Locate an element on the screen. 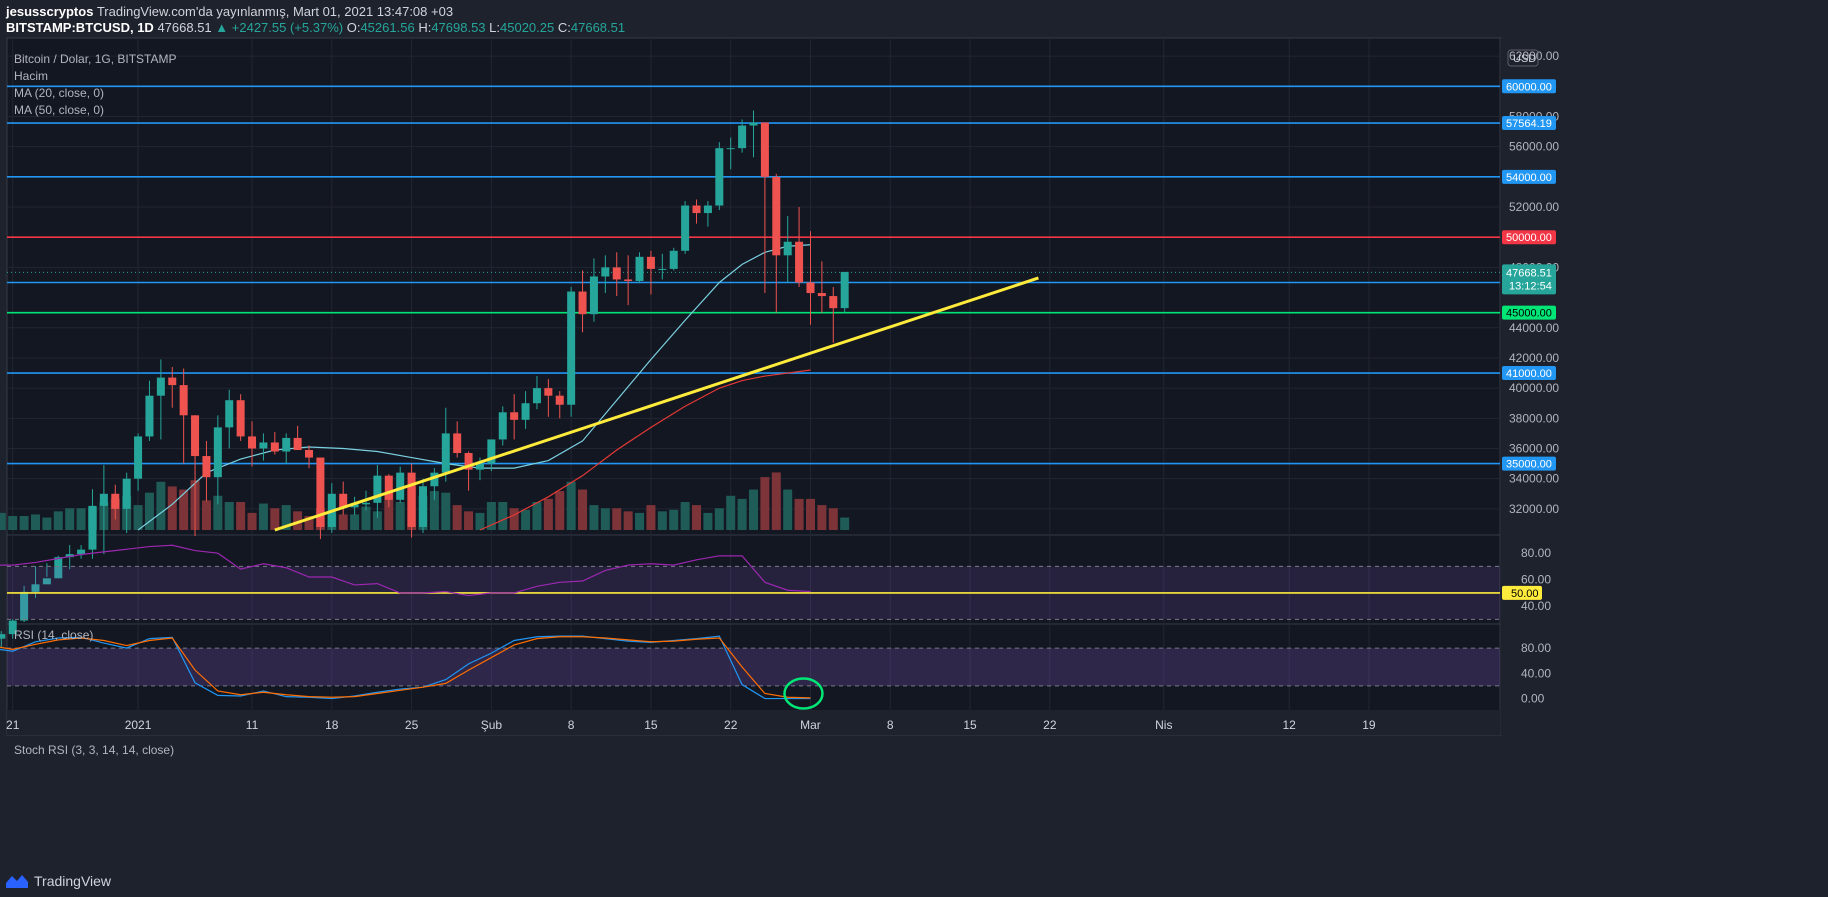  currency-badge is located at coordinates (1523, 58).